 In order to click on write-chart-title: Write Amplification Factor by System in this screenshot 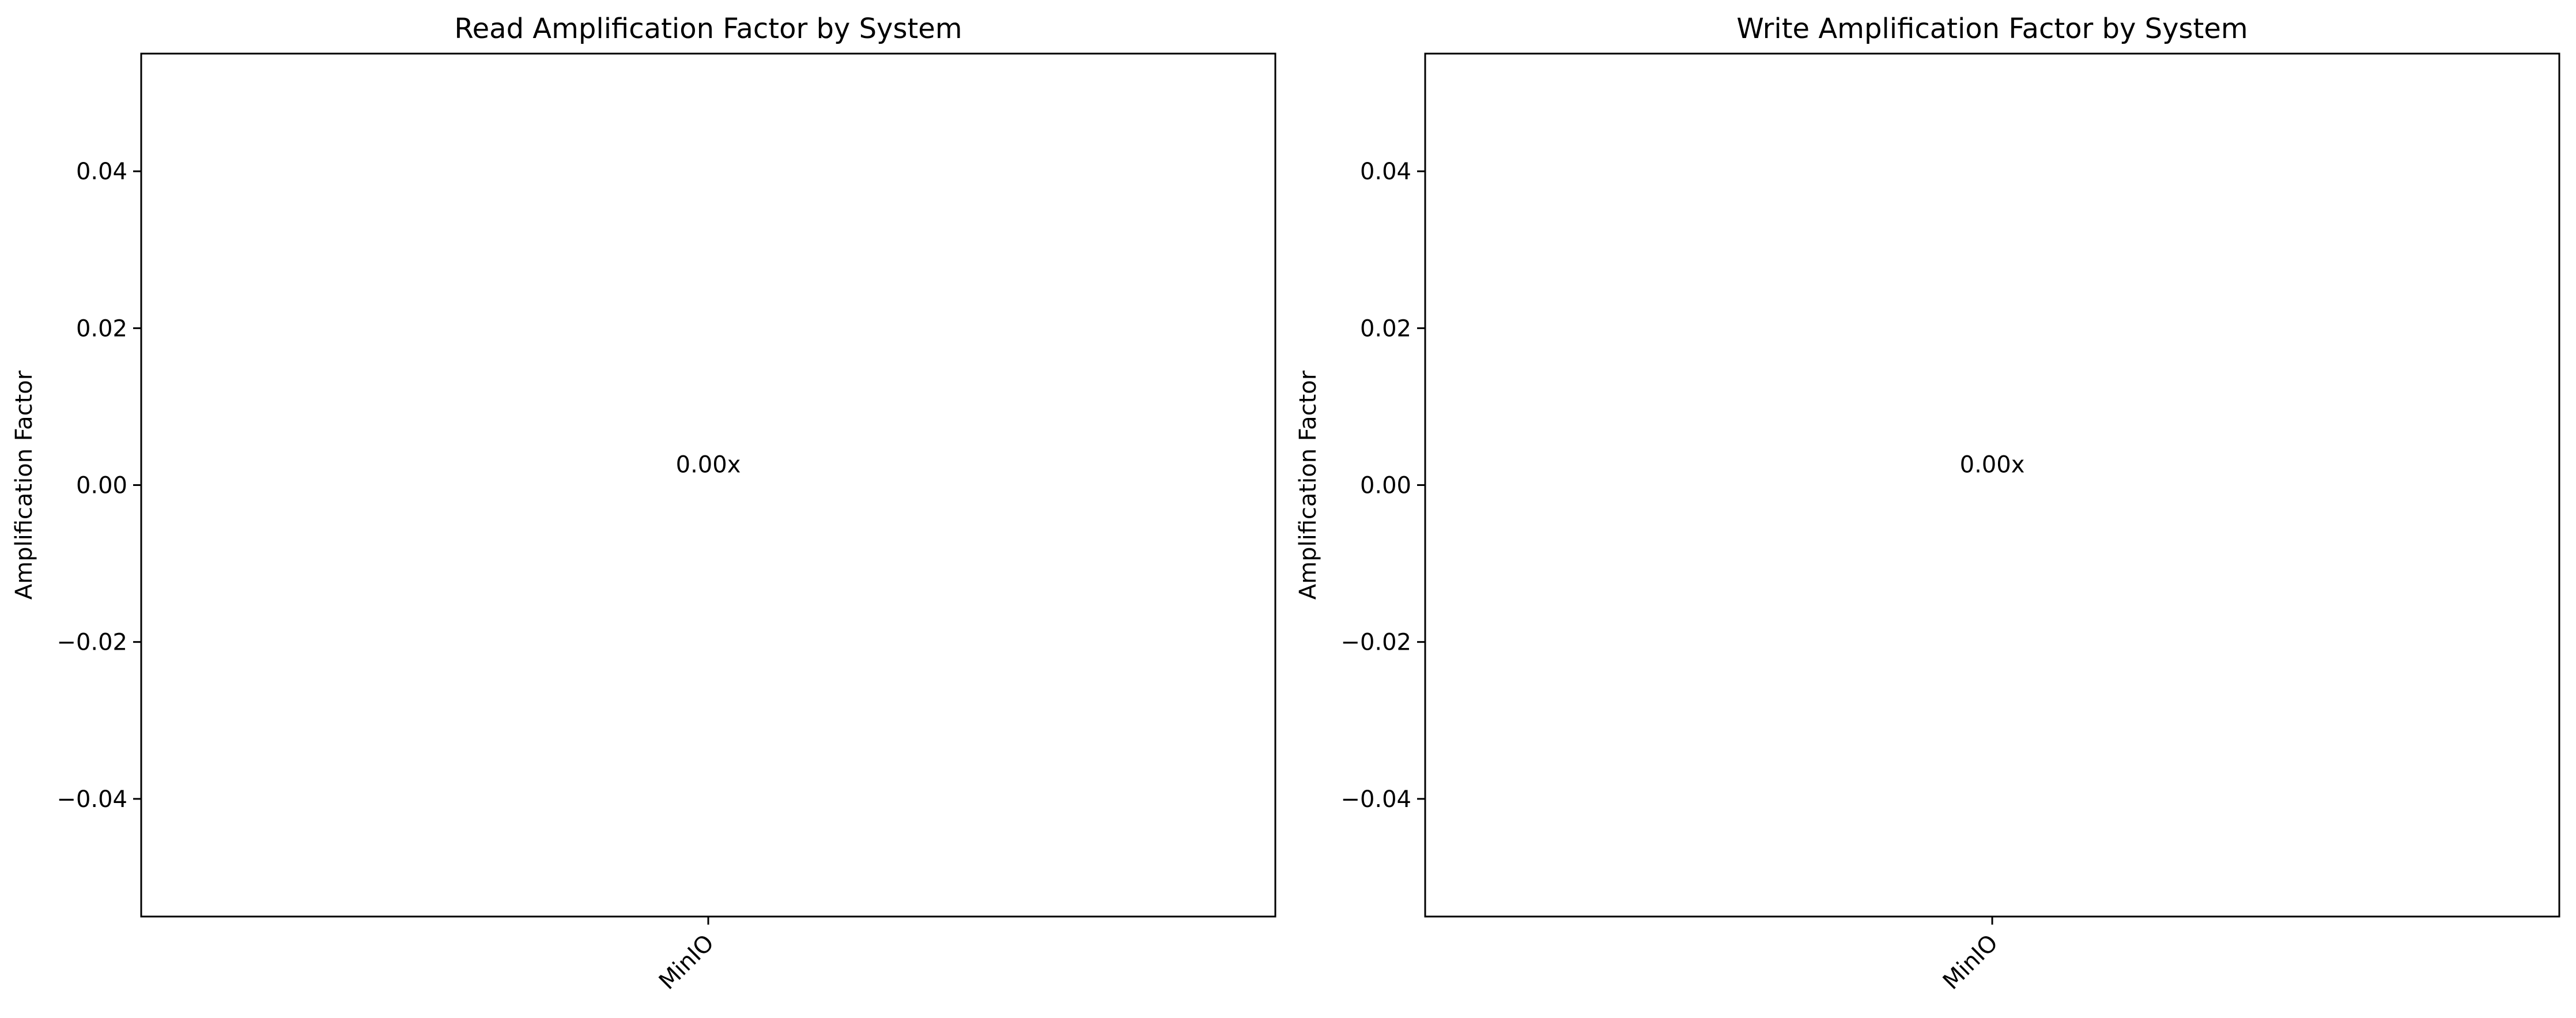, I will do `click(1992, 29)`.